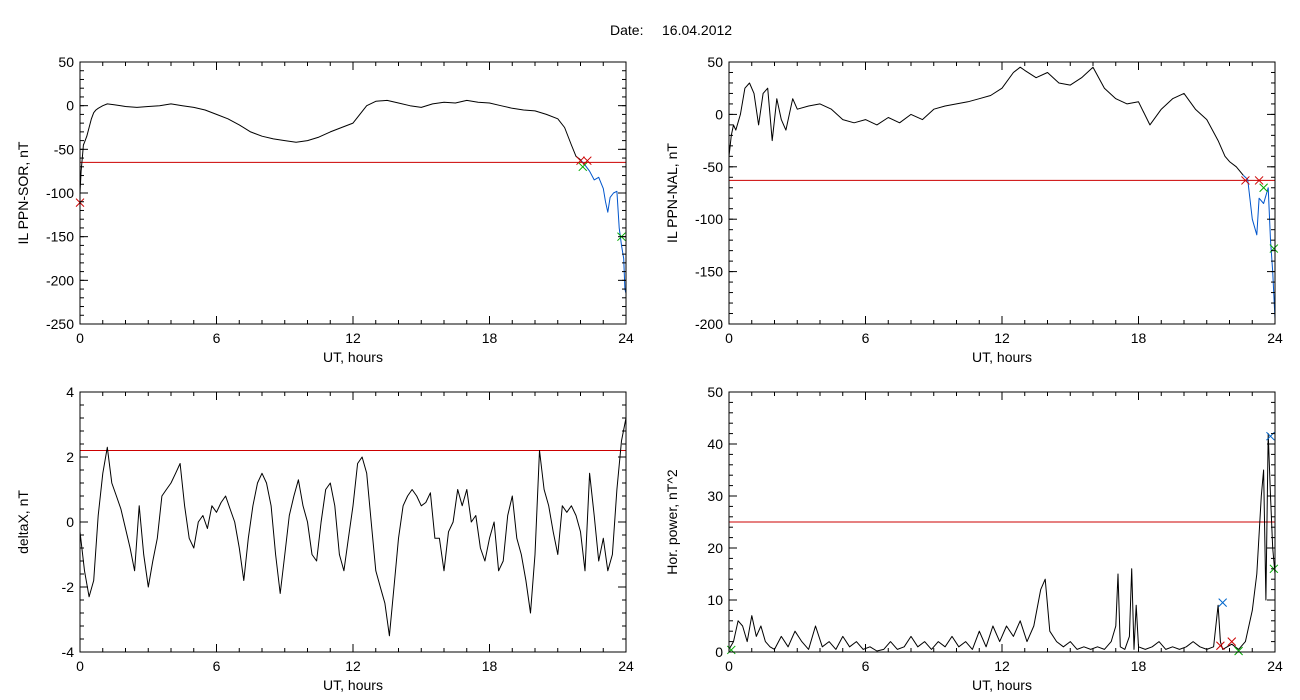  Describe the element at coordinates (23, 192) in the screenshot. I see `y-axis-label: IL PPN-SOR, nT` at that location.